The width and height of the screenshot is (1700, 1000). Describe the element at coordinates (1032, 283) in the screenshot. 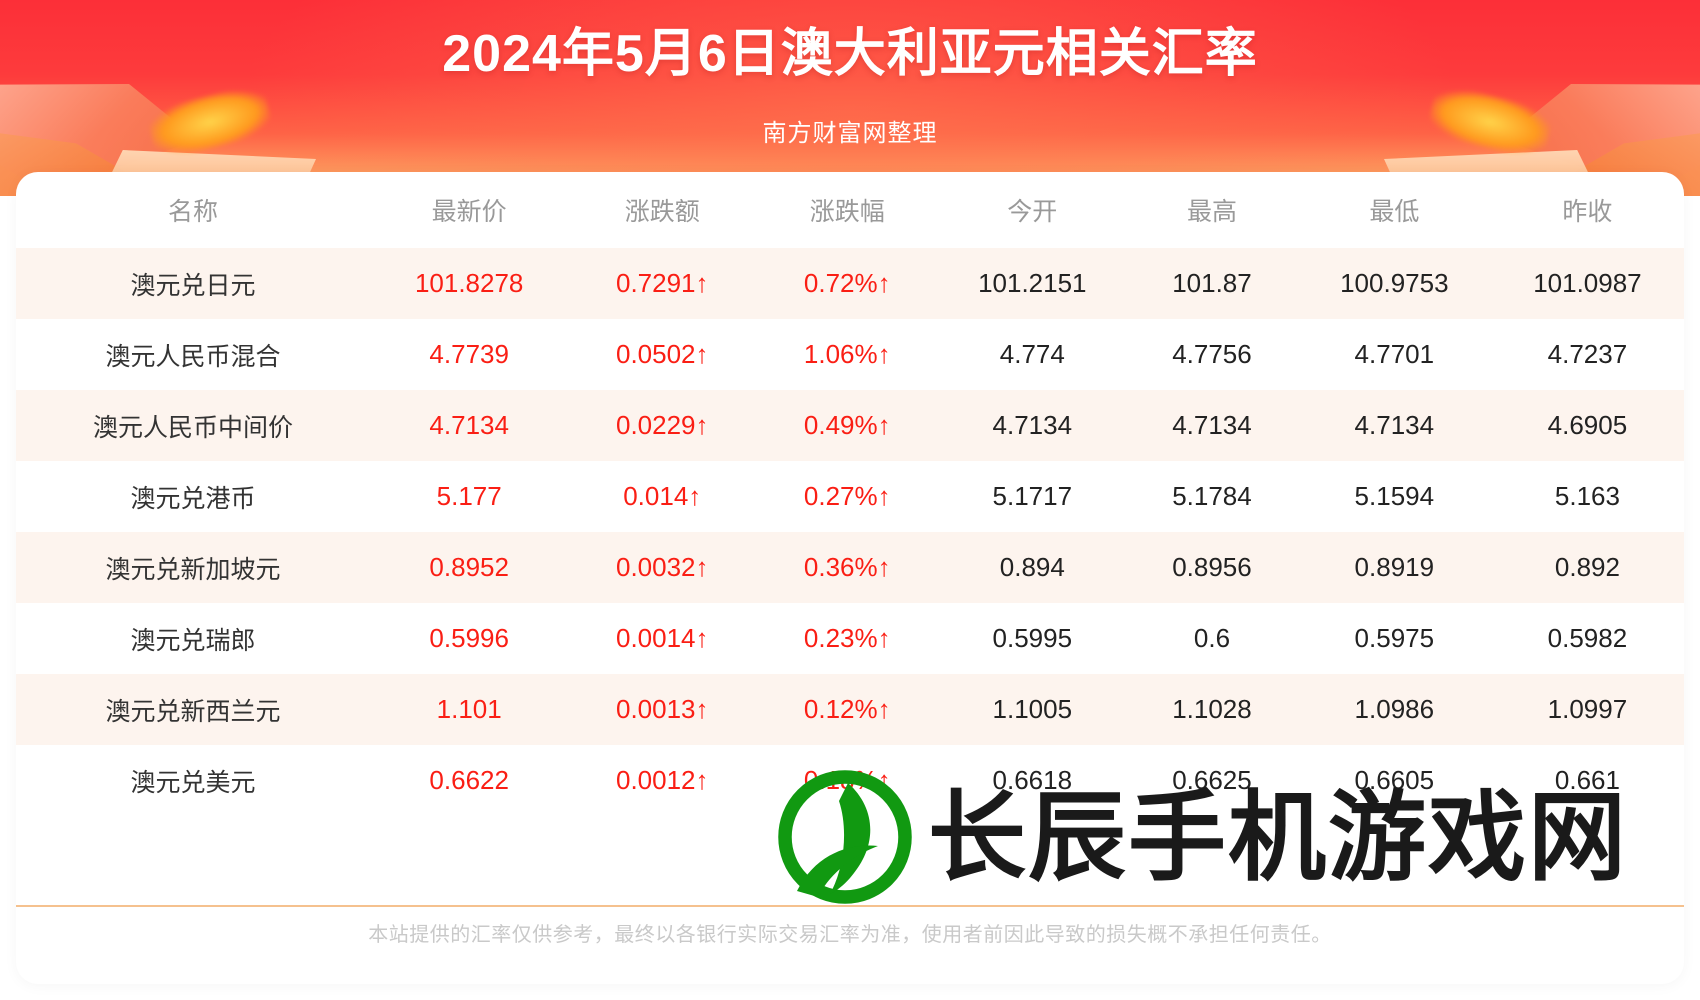

I see `cell-open: 101.2151` at that location.